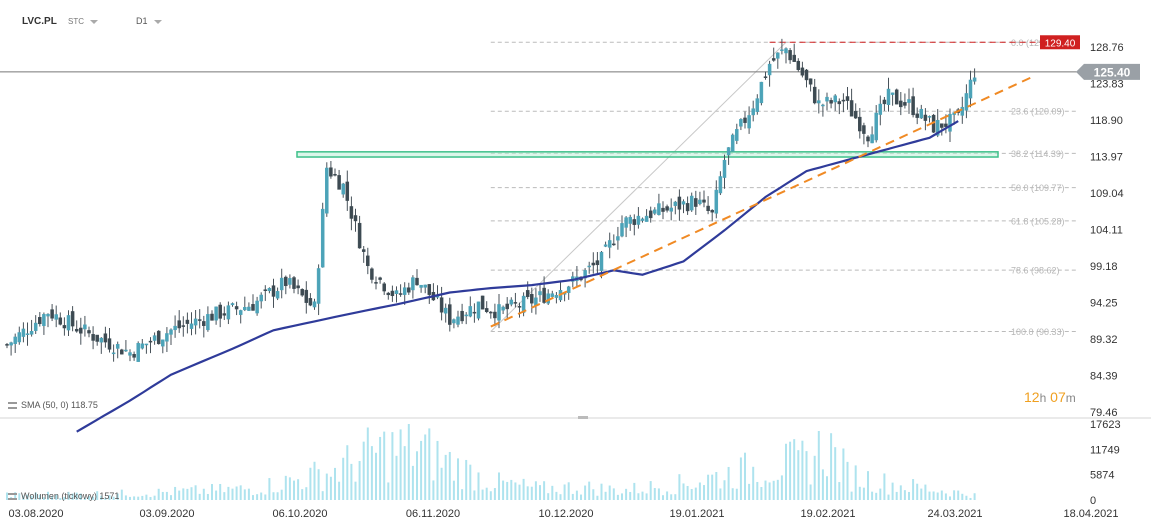 This screenshot has width=1151, height=529. Describe the element at coordinates (149, 21) in the screenshot. I see `interval-selector: D1` at that location.